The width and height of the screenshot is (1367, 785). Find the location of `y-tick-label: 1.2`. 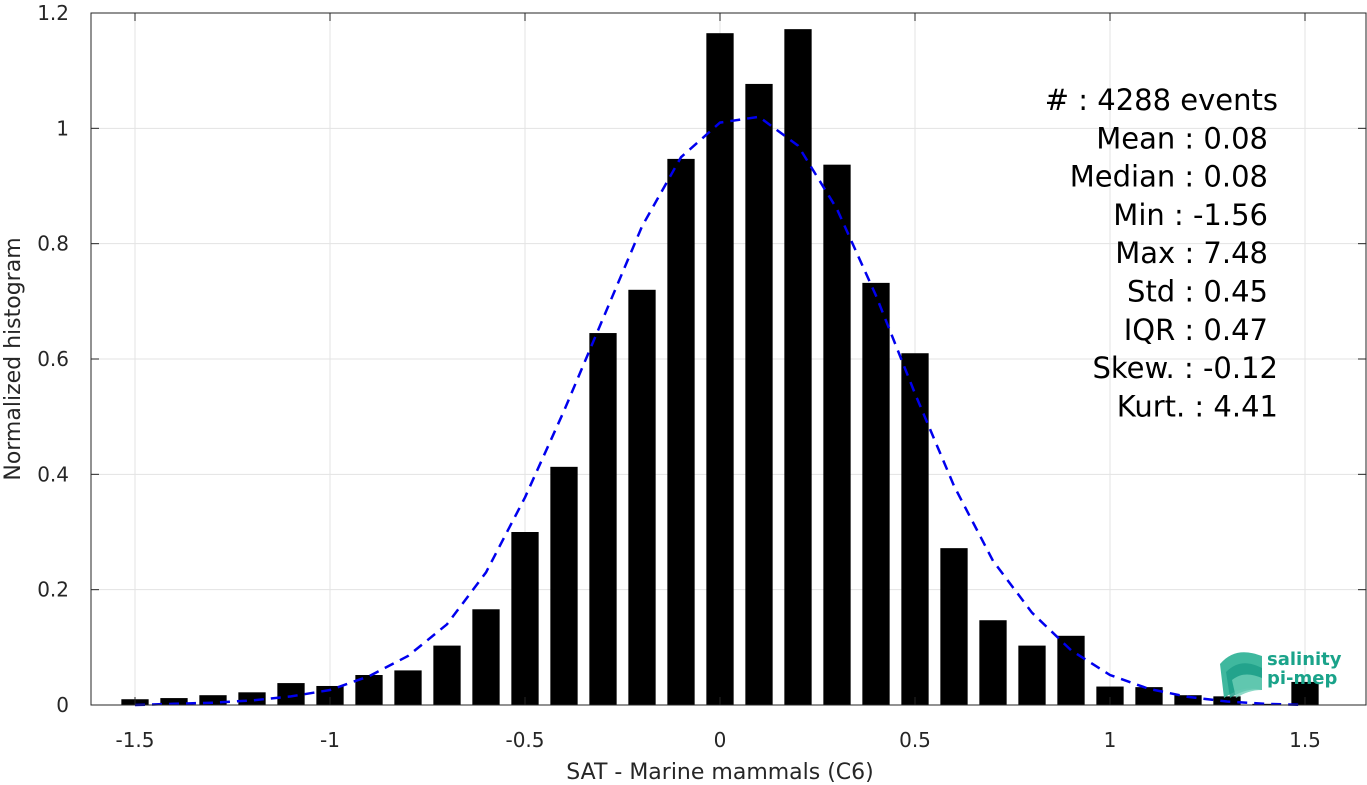

y-tick-label: 1.2 is located at coordinates (53, 13).